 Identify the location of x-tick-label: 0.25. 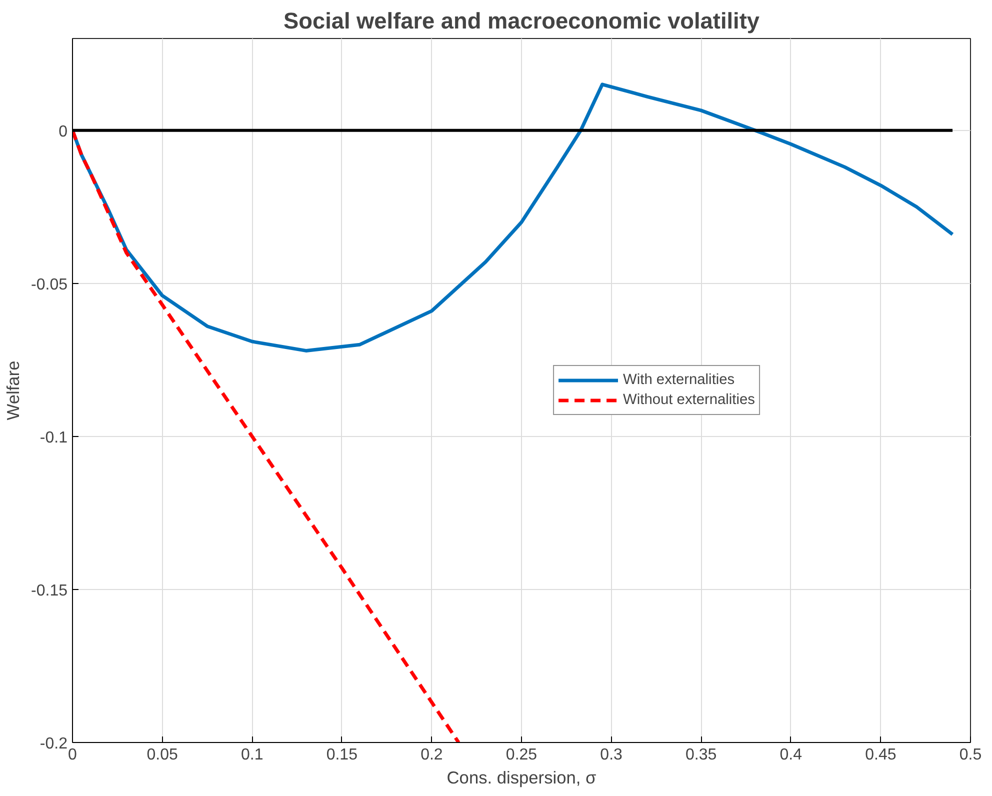
(522, 755).